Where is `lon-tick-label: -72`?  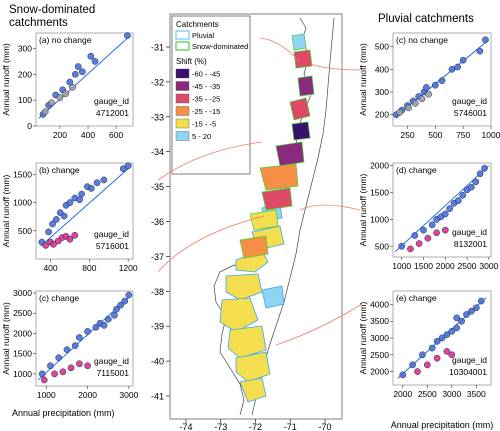
lon-tick-label: -72 is located at coordinates (255, 426).